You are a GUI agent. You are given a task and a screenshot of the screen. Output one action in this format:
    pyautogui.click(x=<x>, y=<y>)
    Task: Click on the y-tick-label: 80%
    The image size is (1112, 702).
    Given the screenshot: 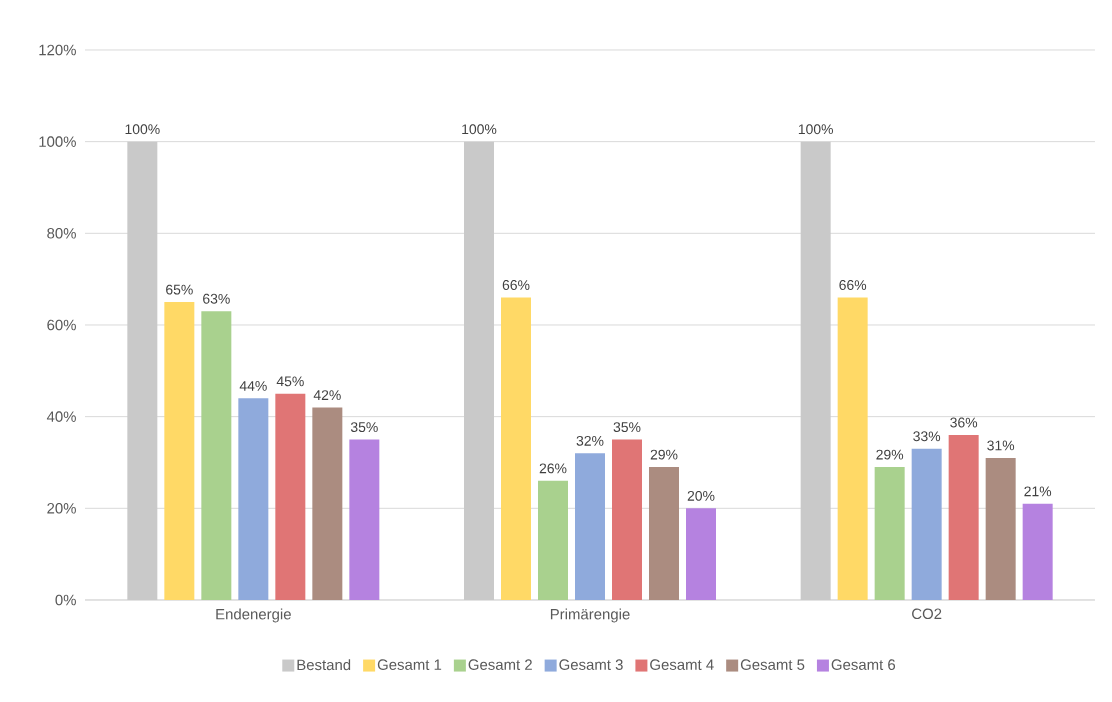 What is the action you would take?
    pyautogui.click(x=61, y=233)
    